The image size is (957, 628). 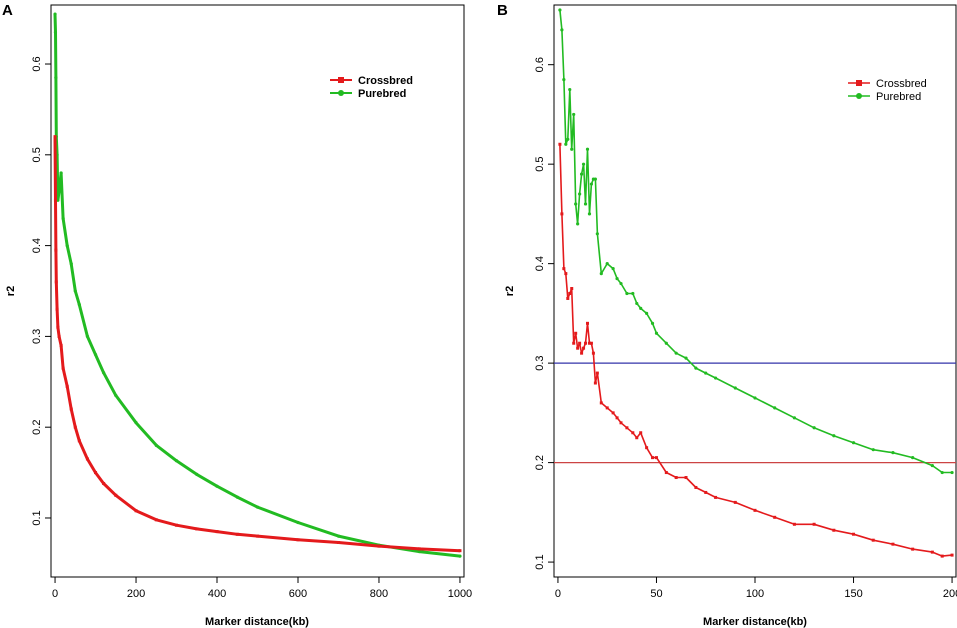 What do you see at coordinates (540, 263) in the screenshot?
I see `panel-b-y-tick-label: 0.4` at bounding box center [540, 263].